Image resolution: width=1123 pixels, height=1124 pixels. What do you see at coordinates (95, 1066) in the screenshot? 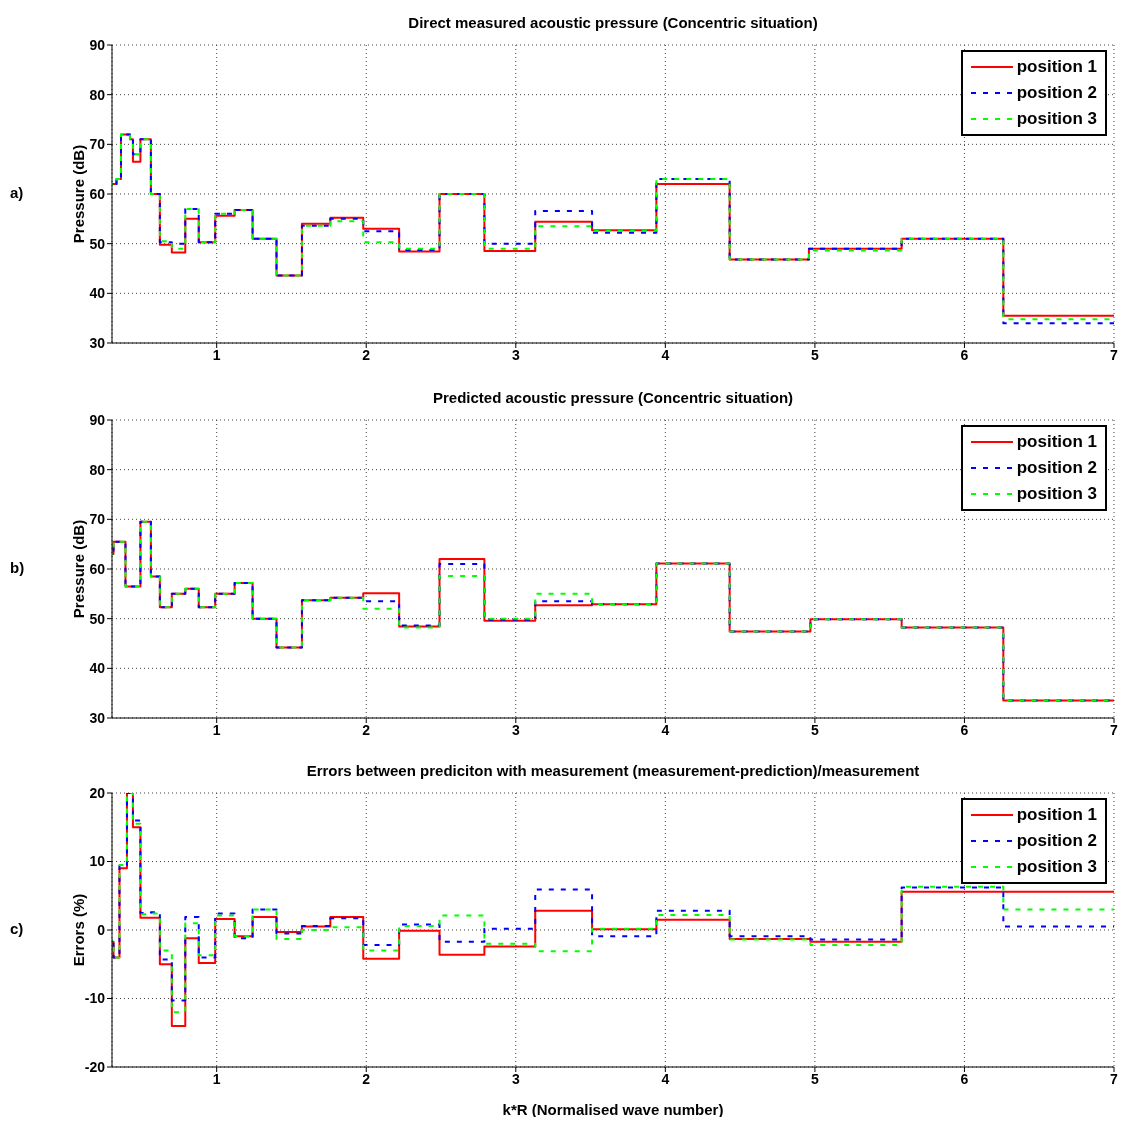
I see `y-tick-label: -20` at bounding box center [95, 1066].